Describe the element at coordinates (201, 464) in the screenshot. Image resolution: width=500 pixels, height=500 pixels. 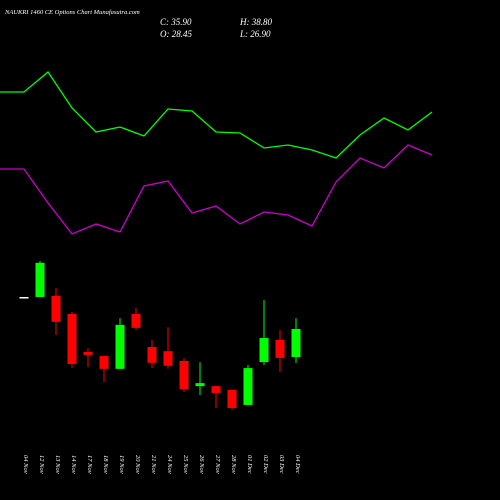
I see `x-tick-label: 26 Nov` at that location.